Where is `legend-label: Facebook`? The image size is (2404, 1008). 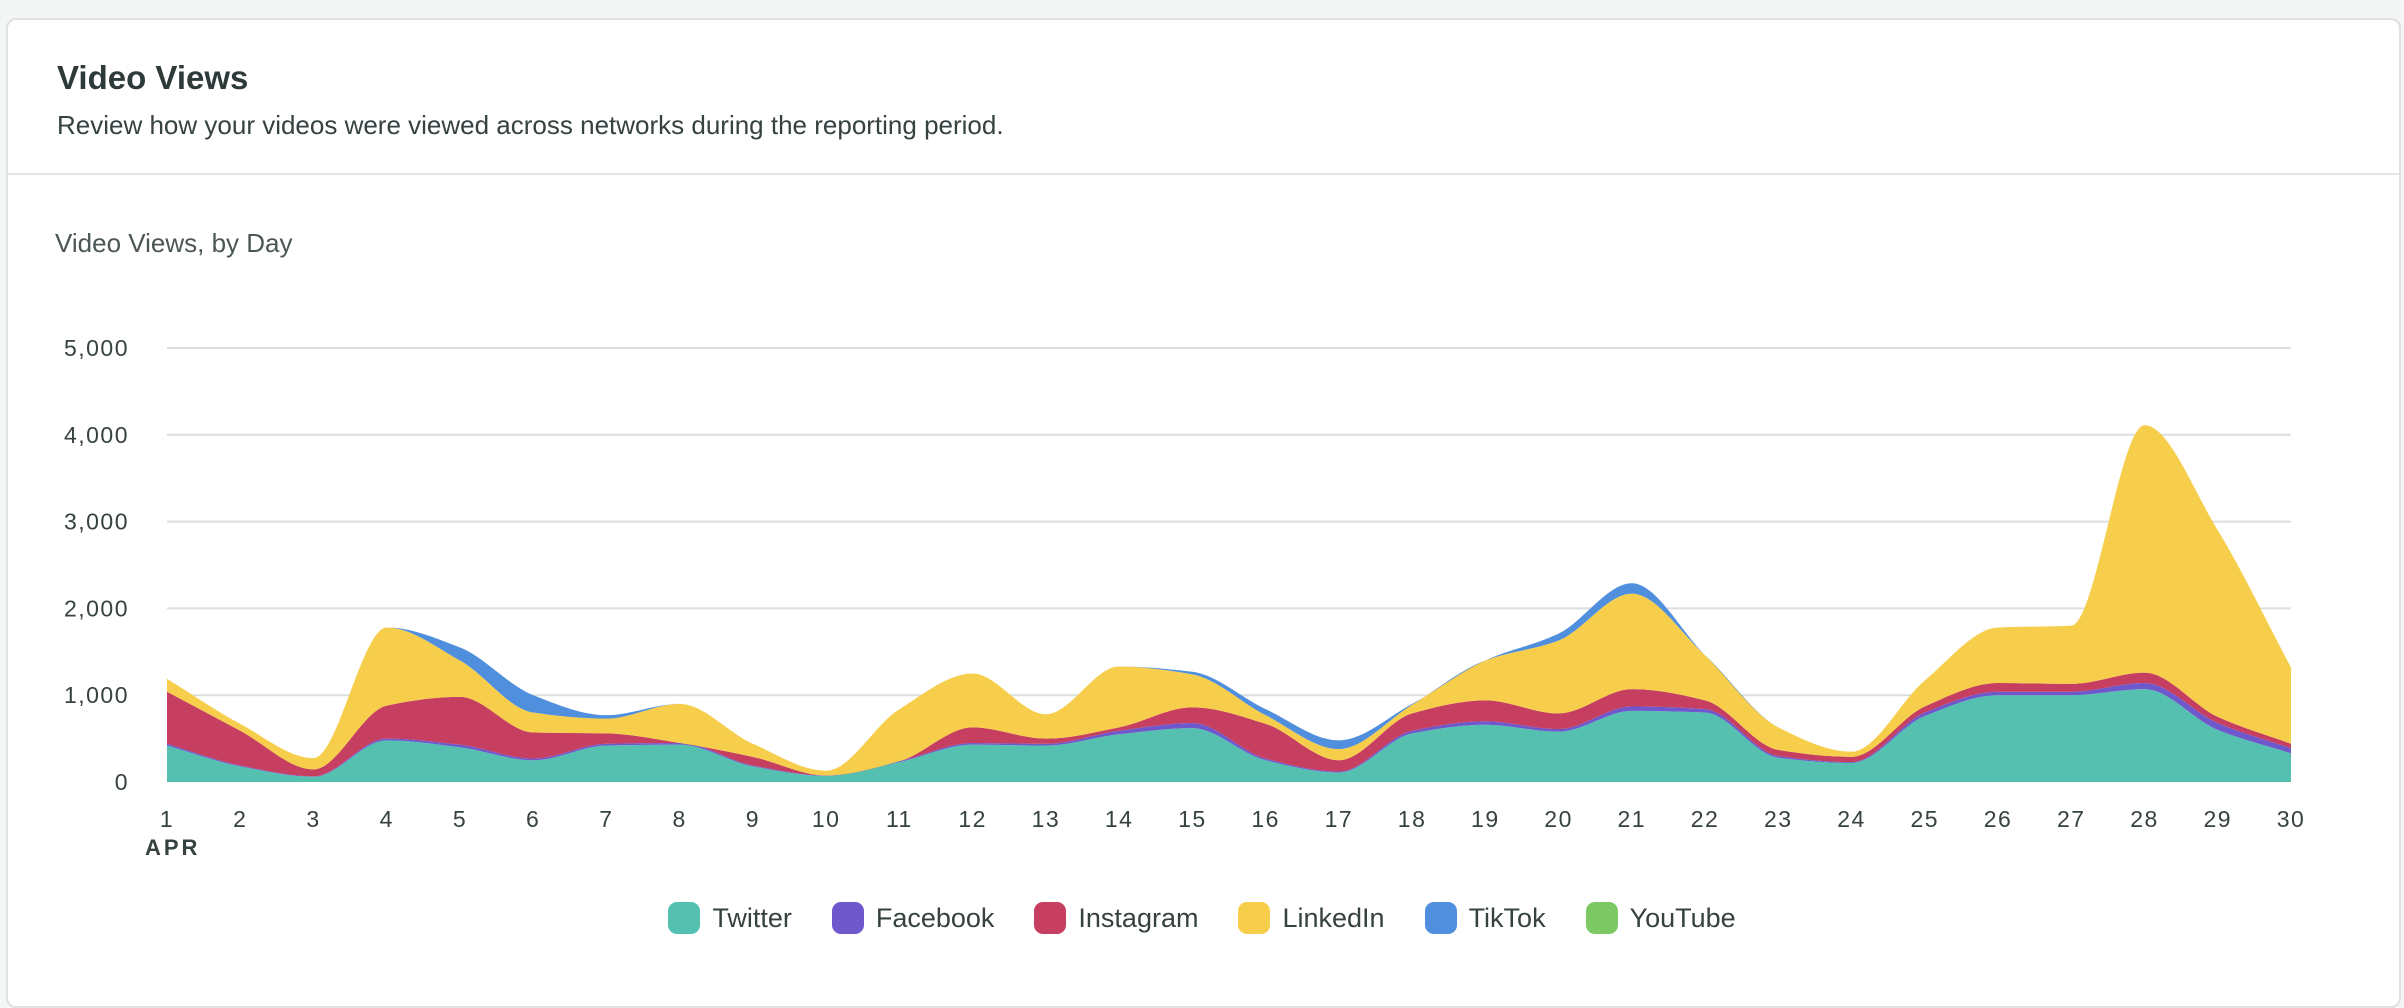
legend-label: Facebook is located at coordinates (935, 917).